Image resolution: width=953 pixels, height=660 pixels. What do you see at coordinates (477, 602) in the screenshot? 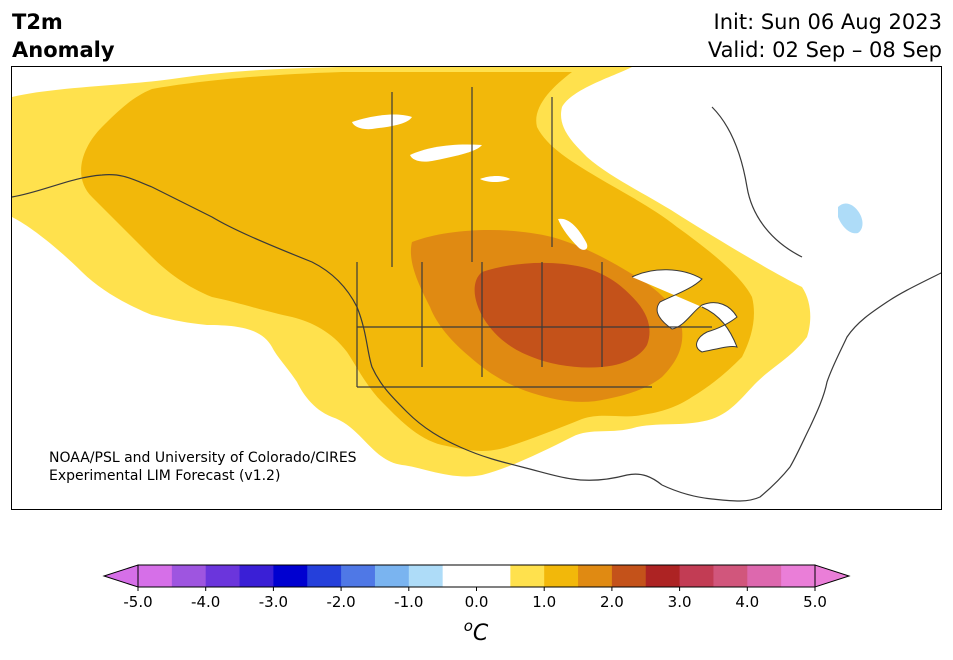
I see `colorbar-tick-label: 0.0` at bounding box center [477, 602].